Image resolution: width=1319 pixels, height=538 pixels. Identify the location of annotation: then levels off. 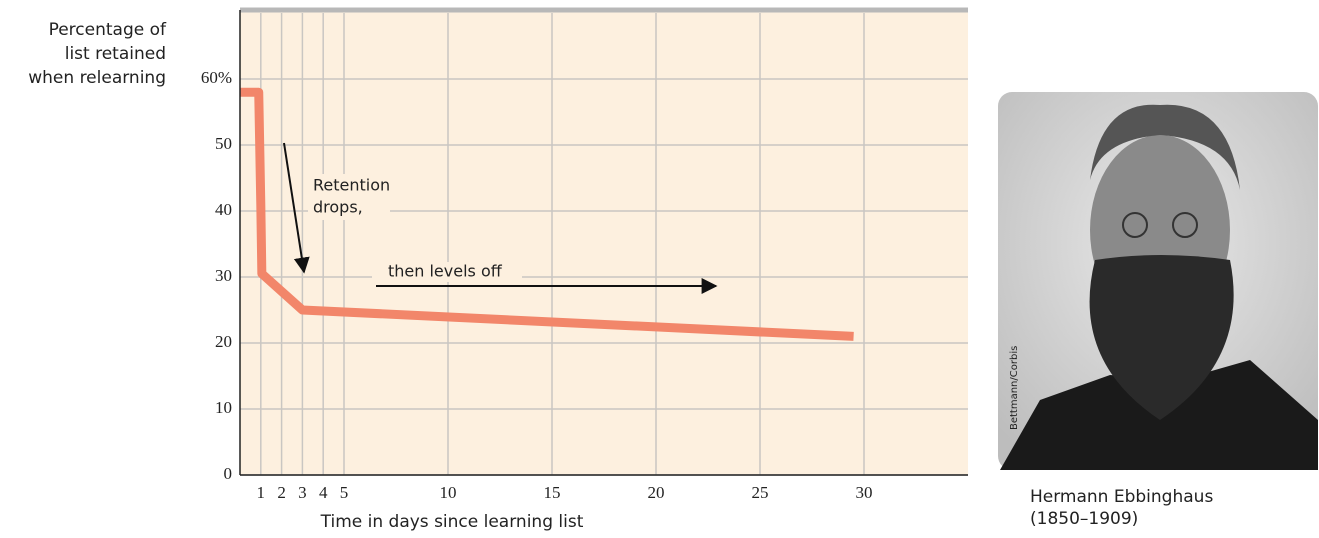
(445, 271).